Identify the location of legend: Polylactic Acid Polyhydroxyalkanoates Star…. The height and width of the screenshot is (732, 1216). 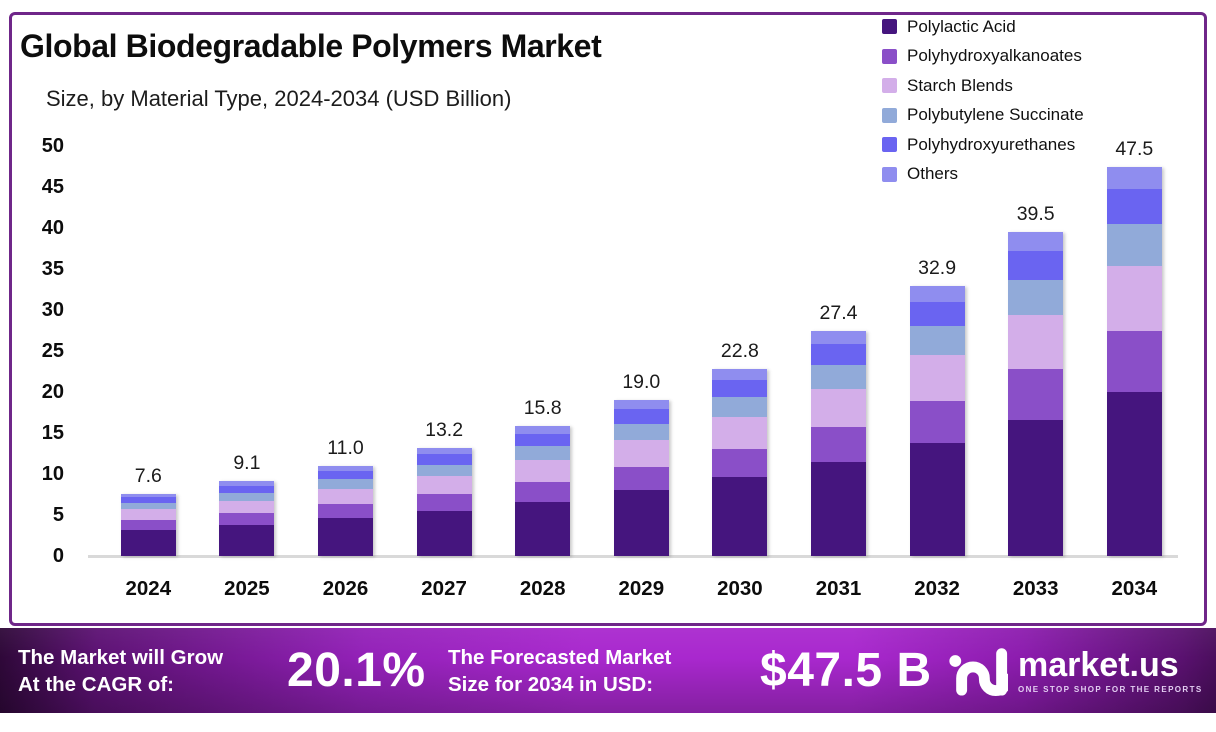
(983, 106).